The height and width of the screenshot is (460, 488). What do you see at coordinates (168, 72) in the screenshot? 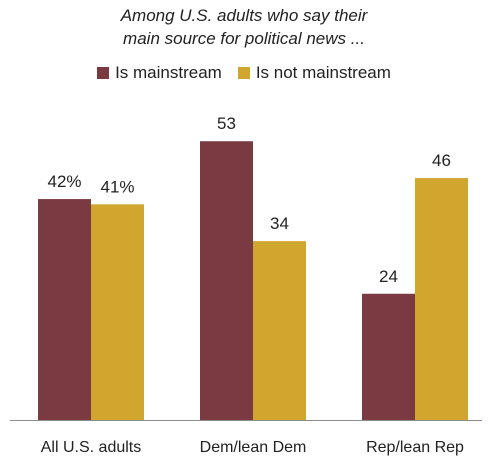
I see `legend-label-mainstream: Is mainstream` at bounding box center [168, 72].